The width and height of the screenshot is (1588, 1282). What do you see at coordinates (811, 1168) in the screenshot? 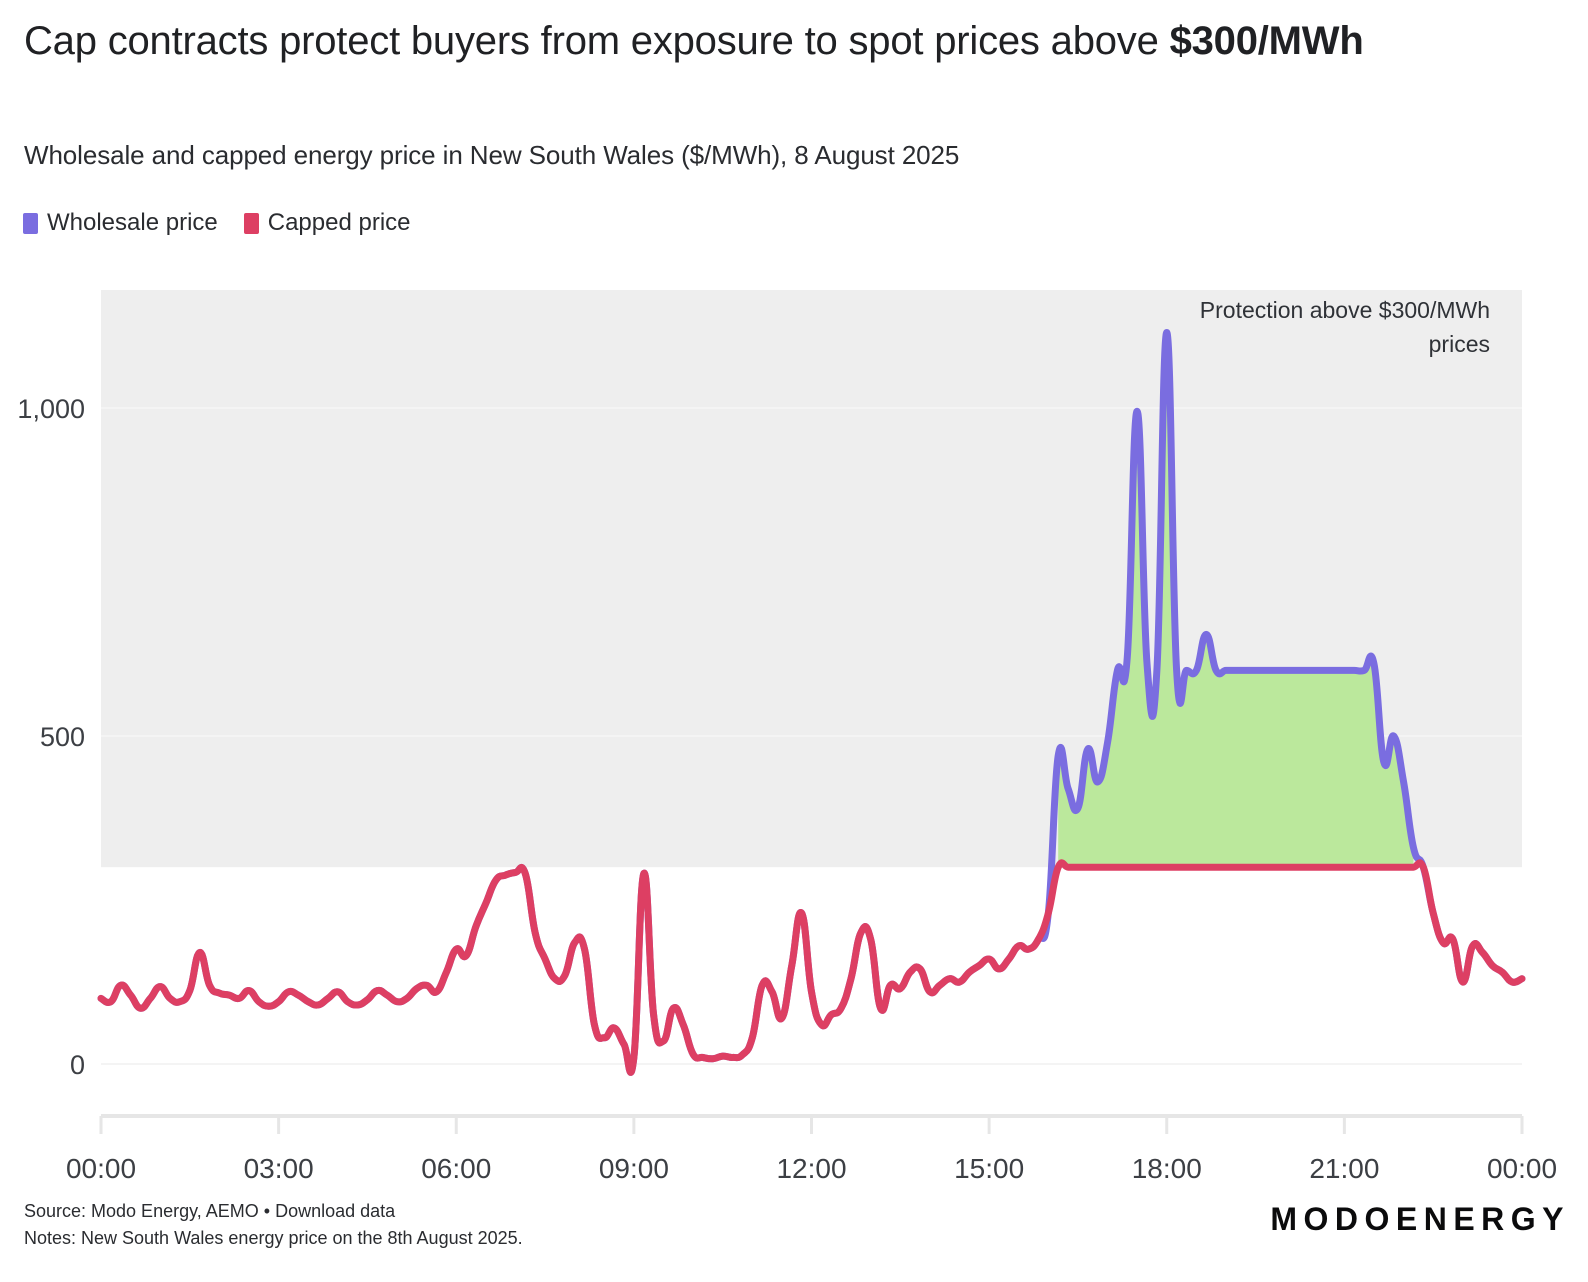
I see `x-axis-tick-label: 12:00` at bounding box center [811, 1168].